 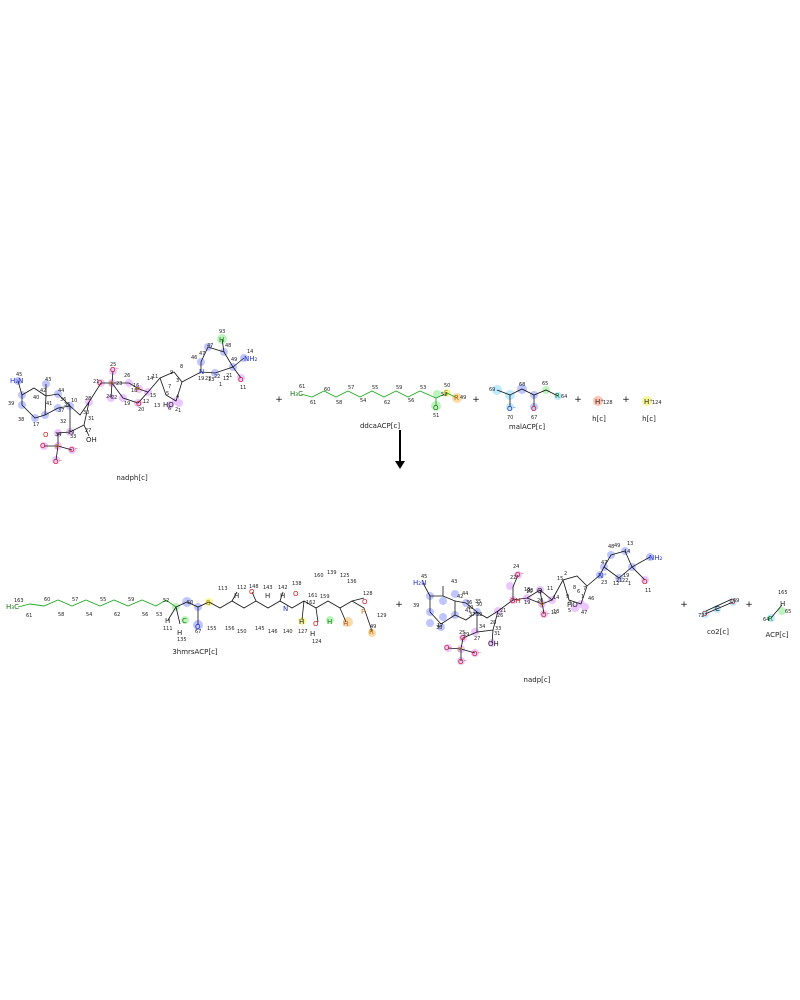 What do you see at coordinates (114, 398) in the screenshot?
I see `nadph-atom-number: 22` at bounding box center [114, 398].